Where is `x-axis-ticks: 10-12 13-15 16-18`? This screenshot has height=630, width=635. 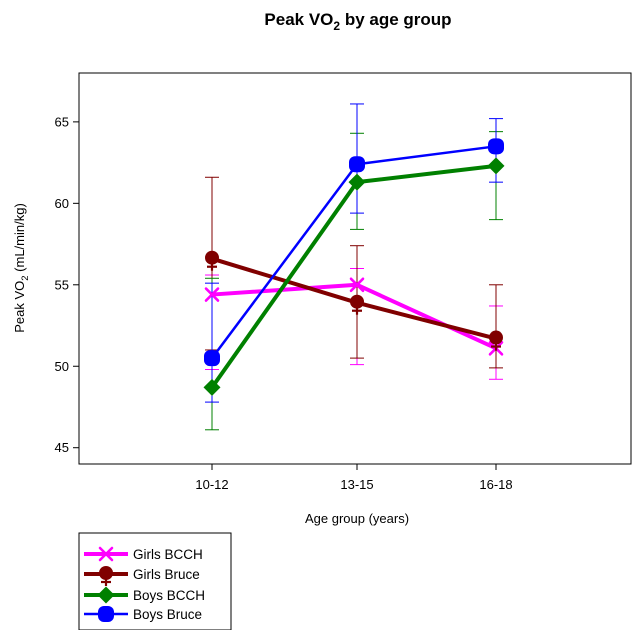
x-axis-ticks: 10-12 13-15 16-18 is located at coordinates (354, 478).